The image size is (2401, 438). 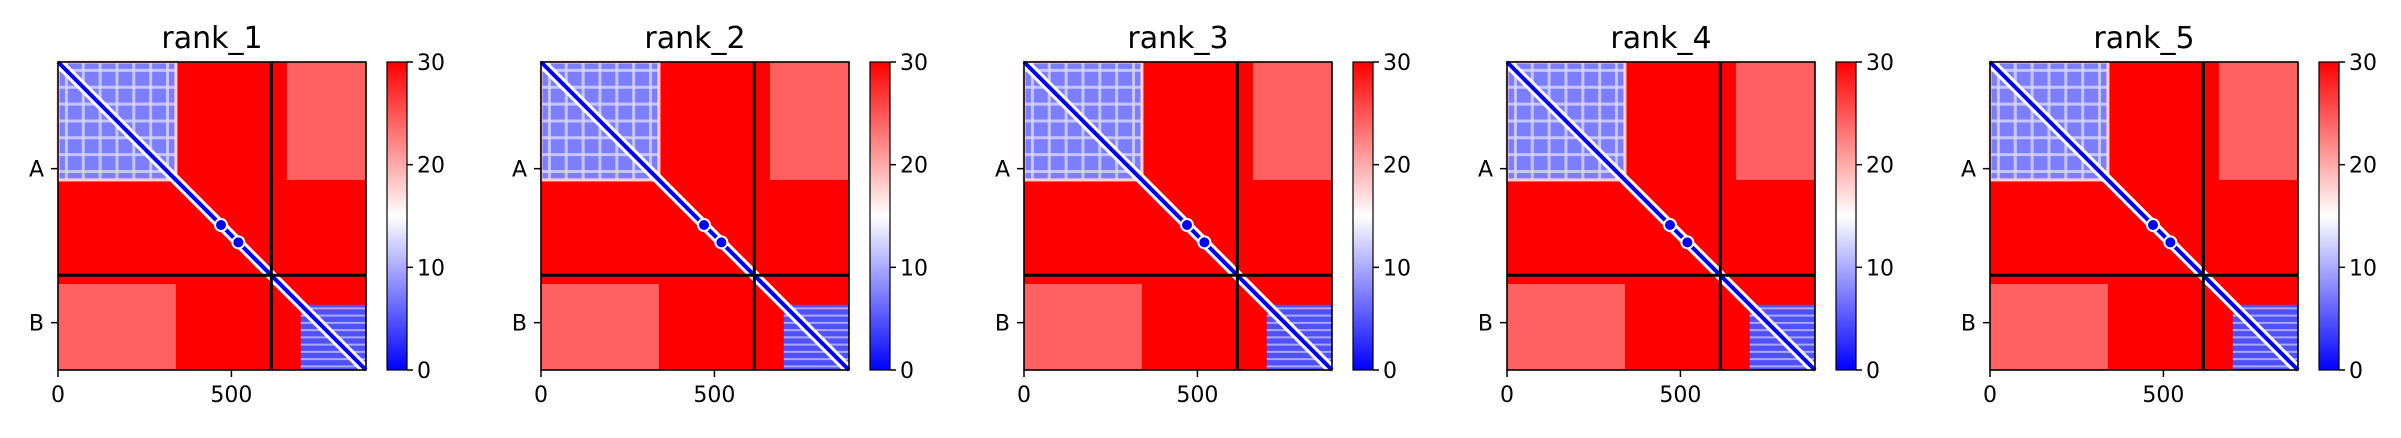 I want to click on panel-title: rank_3, so click(x=1177, y=38).